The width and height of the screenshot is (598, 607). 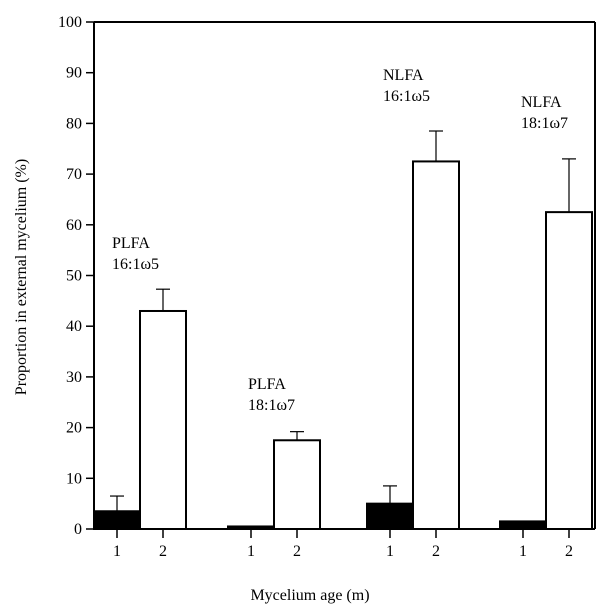 What do you see at coordinates (74, 478) in the screenshot?
I see `y-tick-label: 10` at bounding box center [74, 478].